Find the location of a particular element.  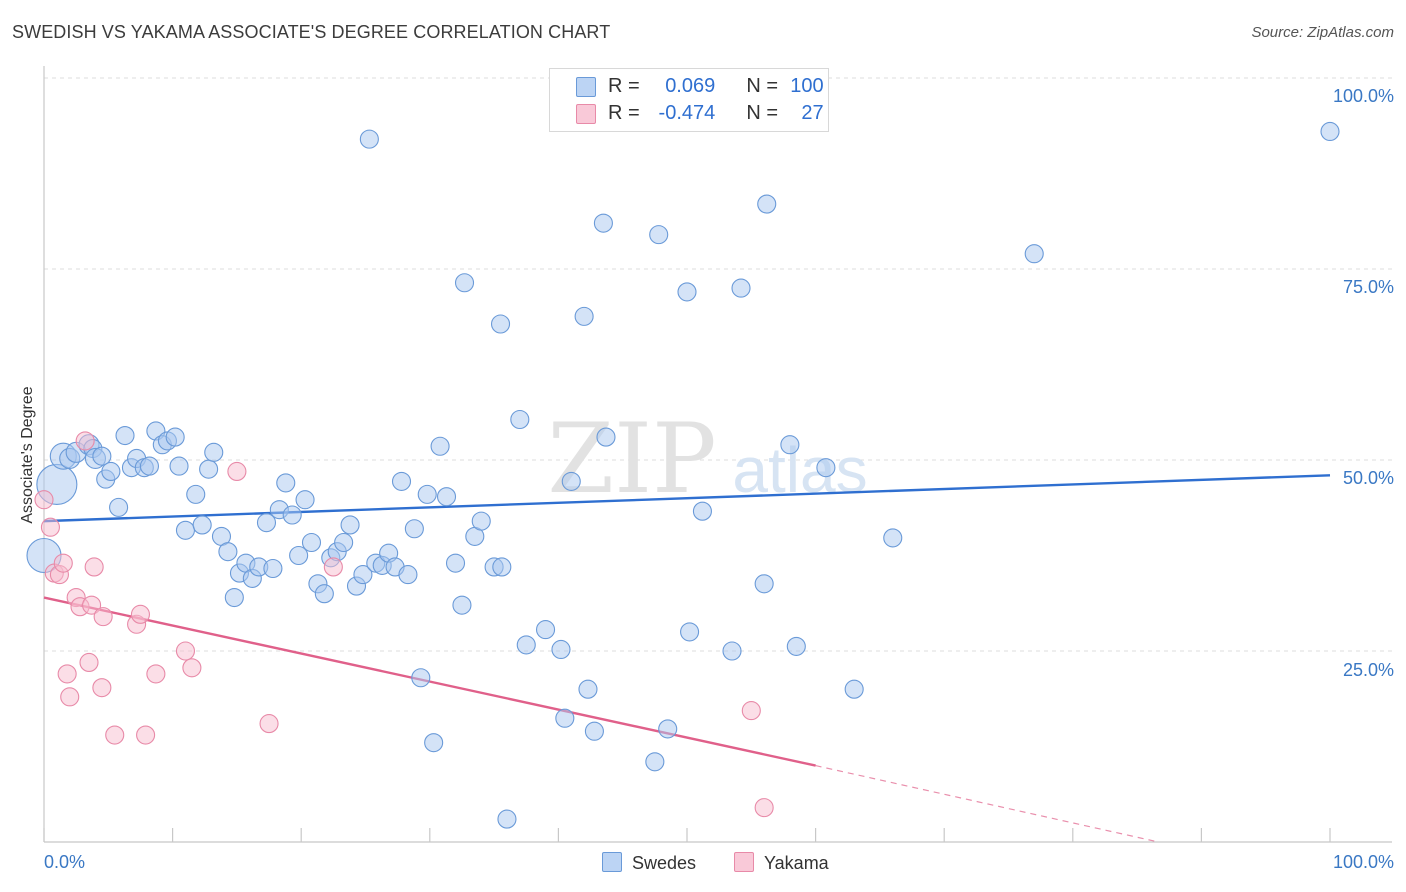

bottom-legend-swatch-swedes is located at coordinates (612, 862).